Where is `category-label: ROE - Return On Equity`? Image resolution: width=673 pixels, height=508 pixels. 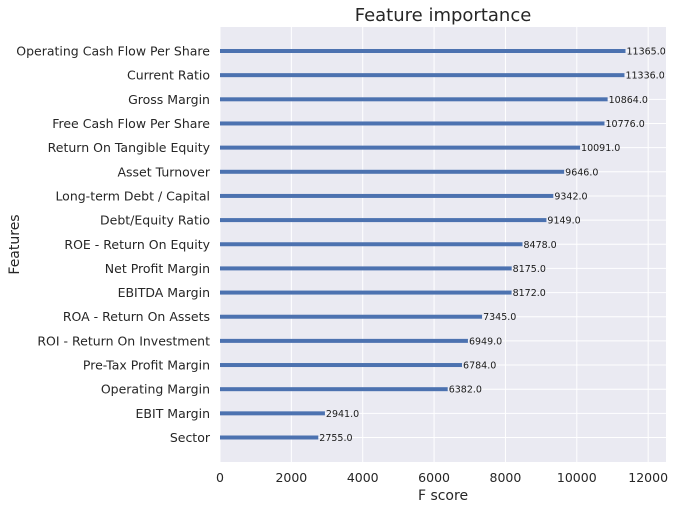
category-label: ROE - Return On Equity is located at coordinates (137, 244).